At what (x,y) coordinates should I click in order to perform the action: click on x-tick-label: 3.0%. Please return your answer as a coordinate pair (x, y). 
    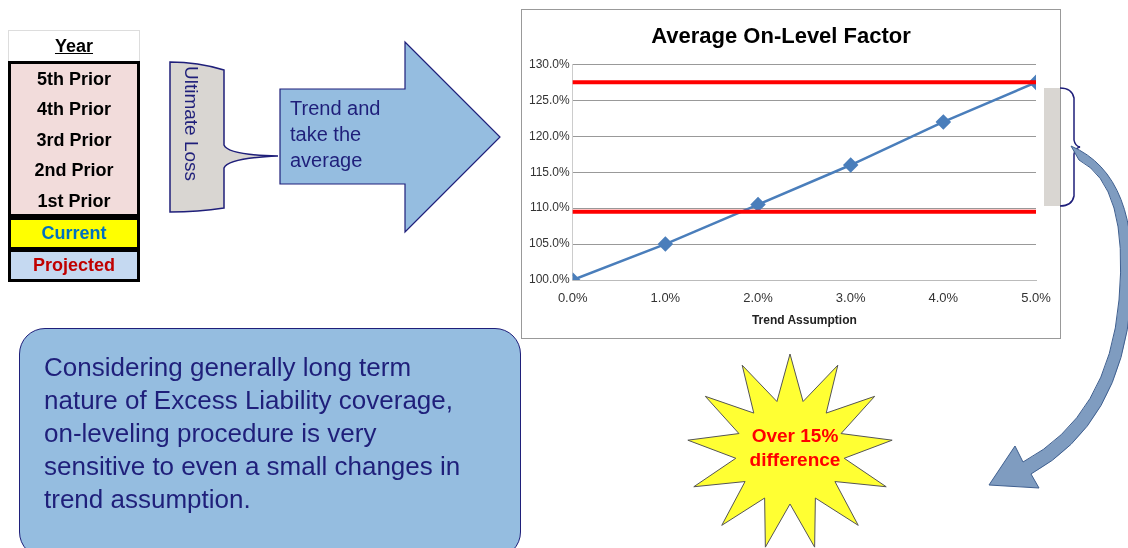
    Looking at the image, I should click on (850, 298).